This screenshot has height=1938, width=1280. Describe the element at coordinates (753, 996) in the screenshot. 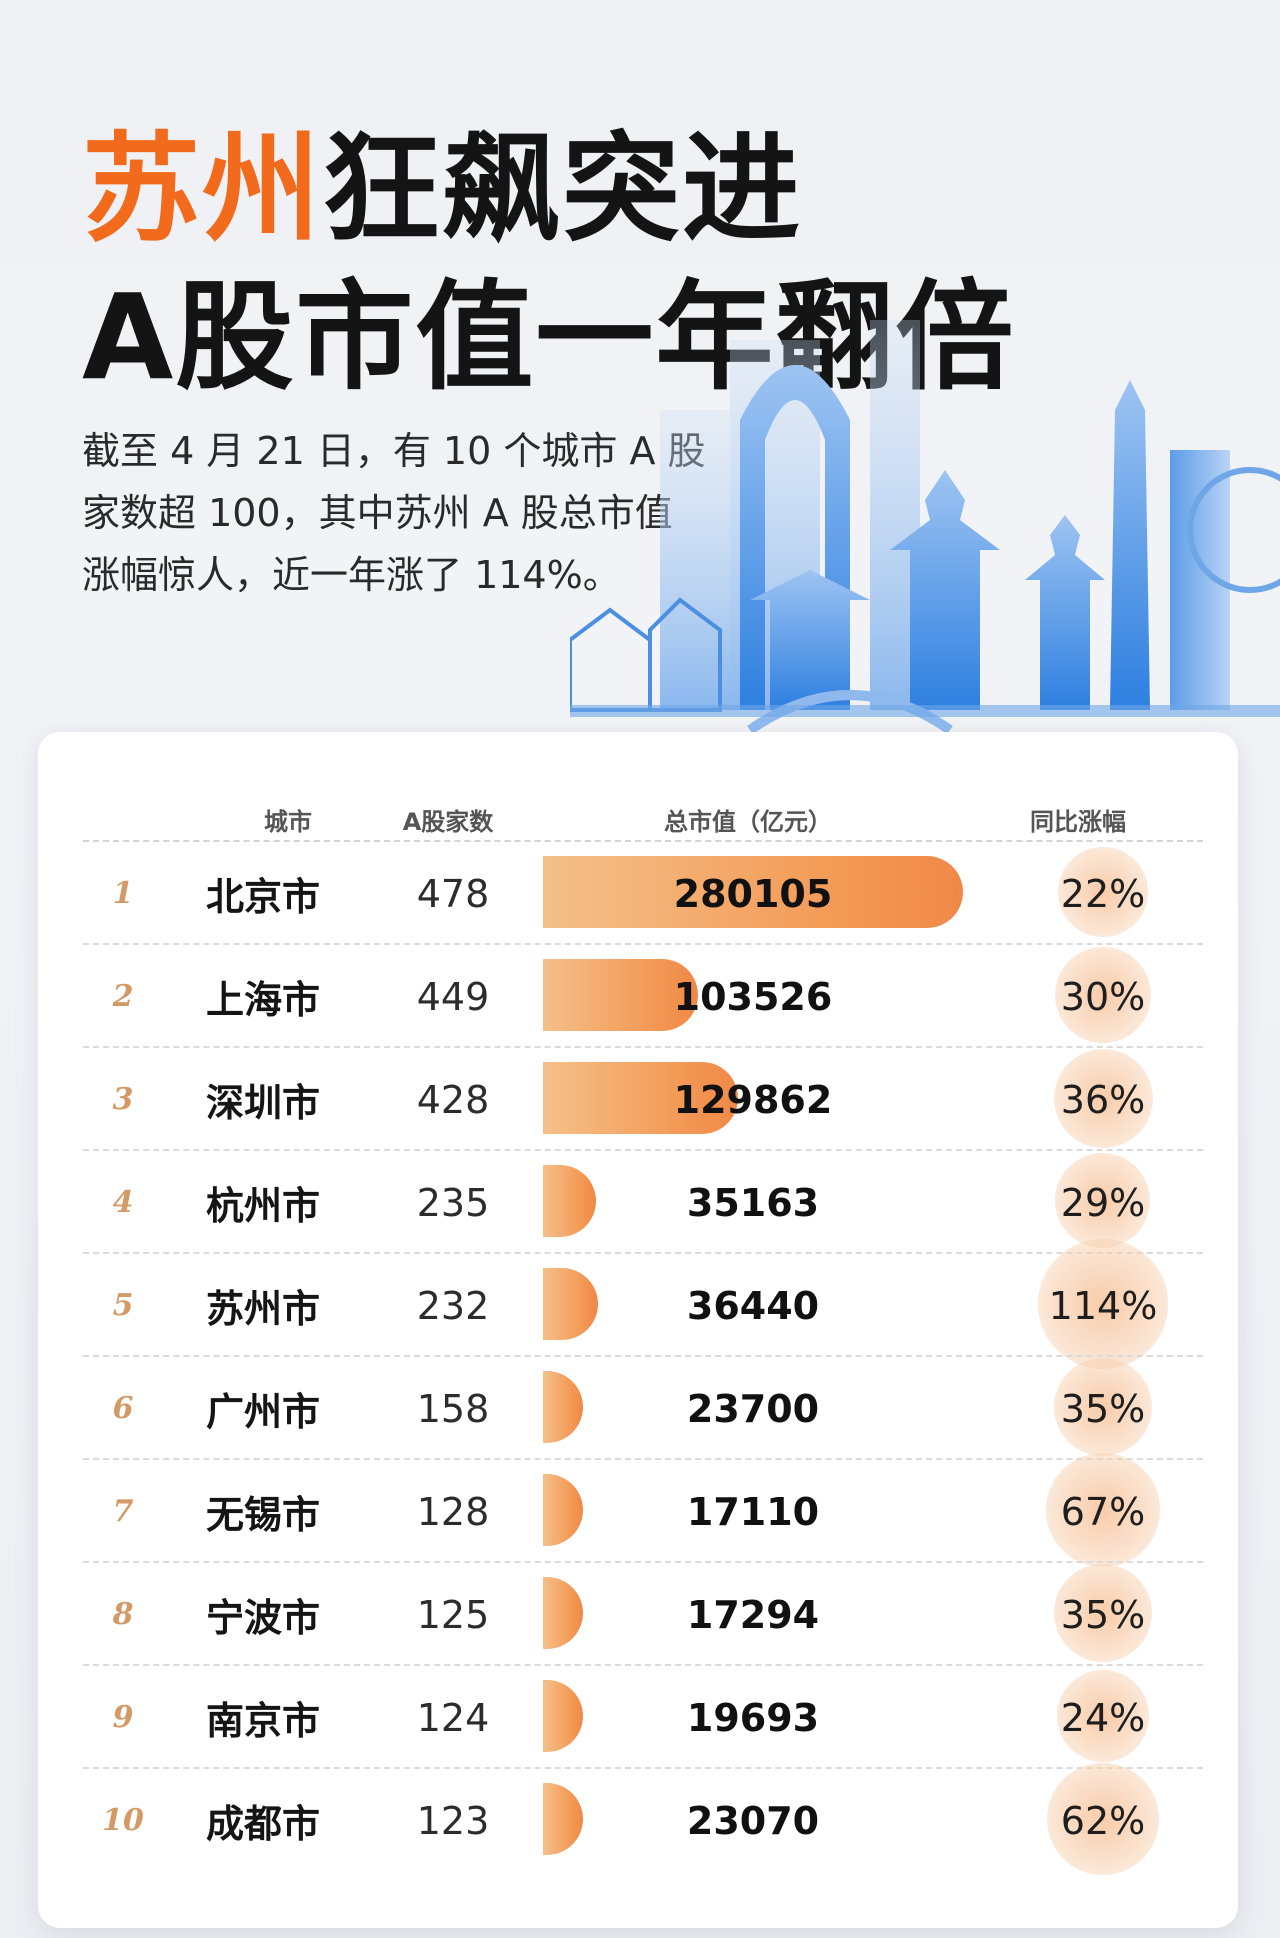

I see `market-cap-value: 103526` at that location.